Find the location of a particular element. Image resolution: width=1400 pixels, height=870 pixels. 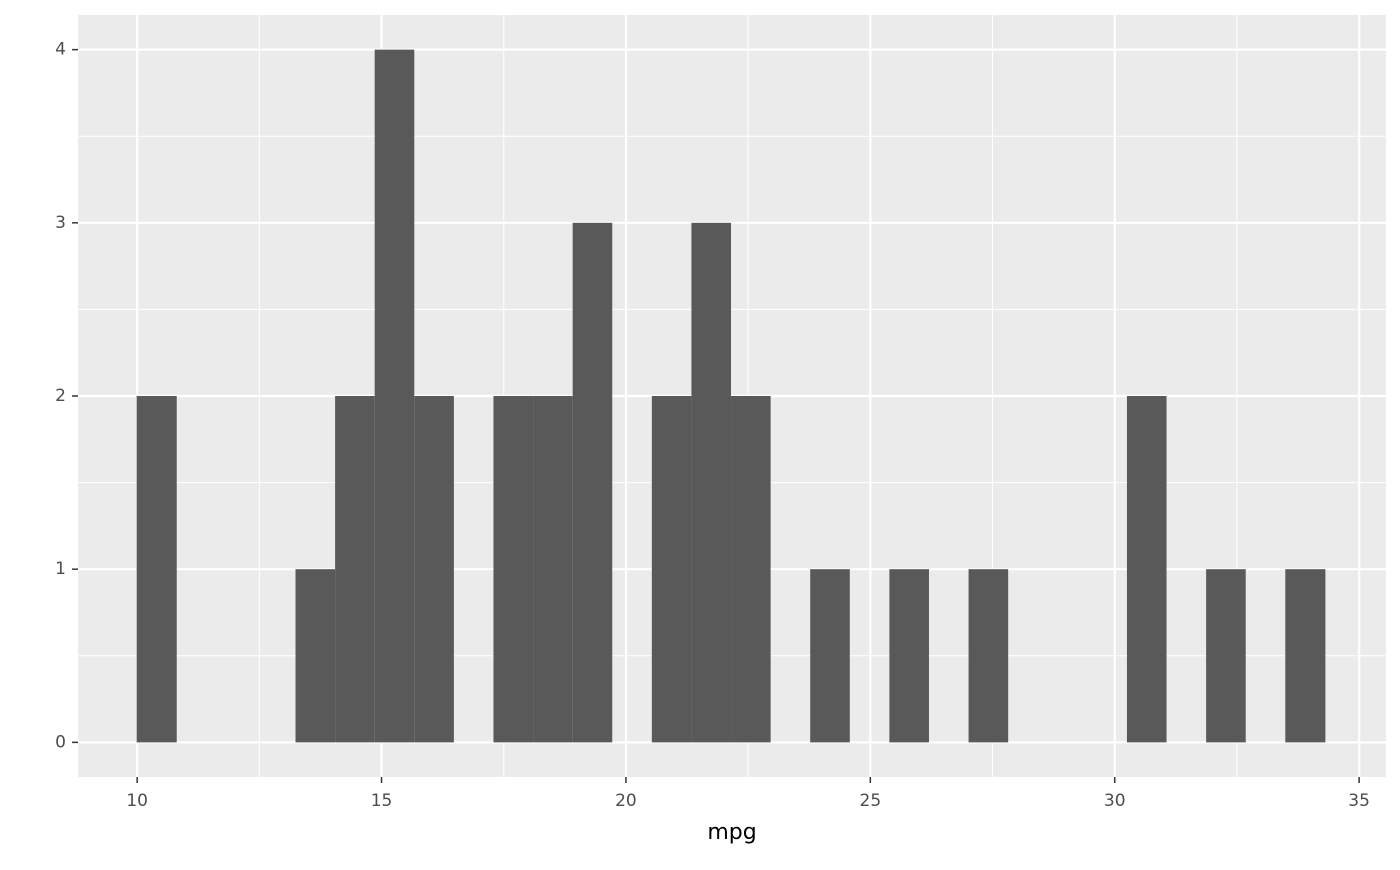

y-tick-label: 3 is located at coordinates (60, 223).